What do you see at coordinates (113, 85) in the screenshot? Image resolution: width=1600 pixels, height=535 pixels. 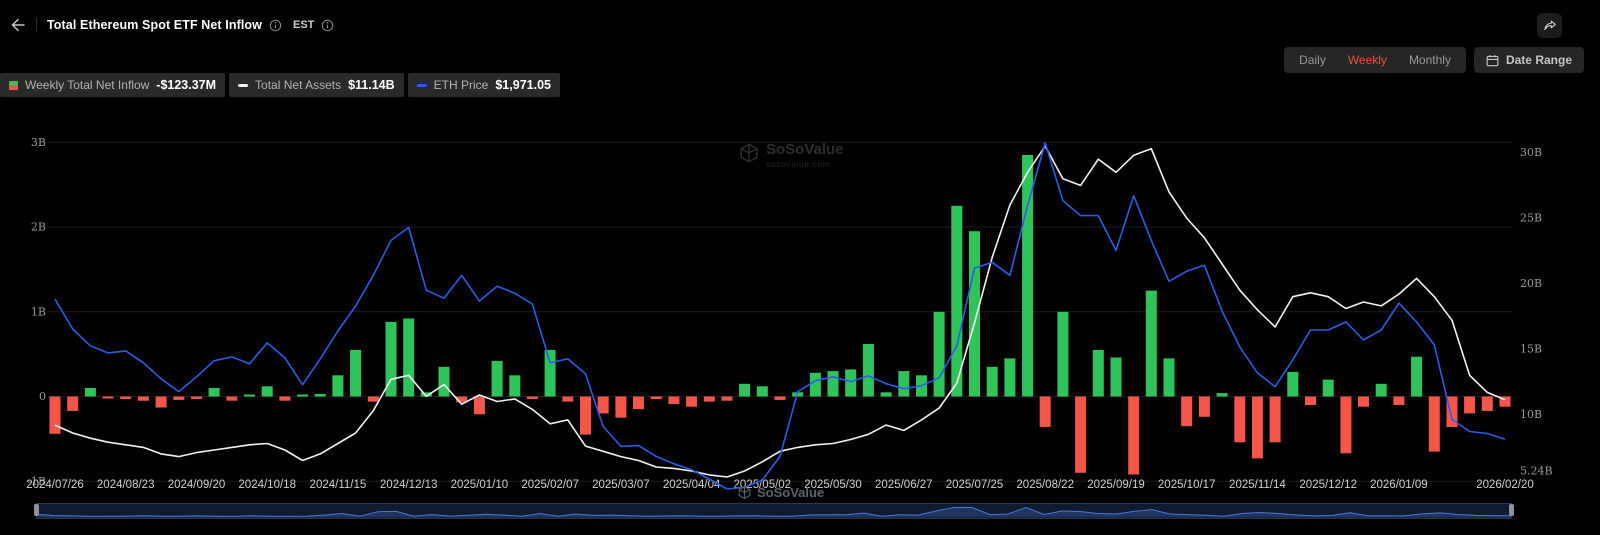 I see `legend-item-weekly-net-inflow: Weekly Total Net Inflow -$123.37M` at bounding box center [113, 85].